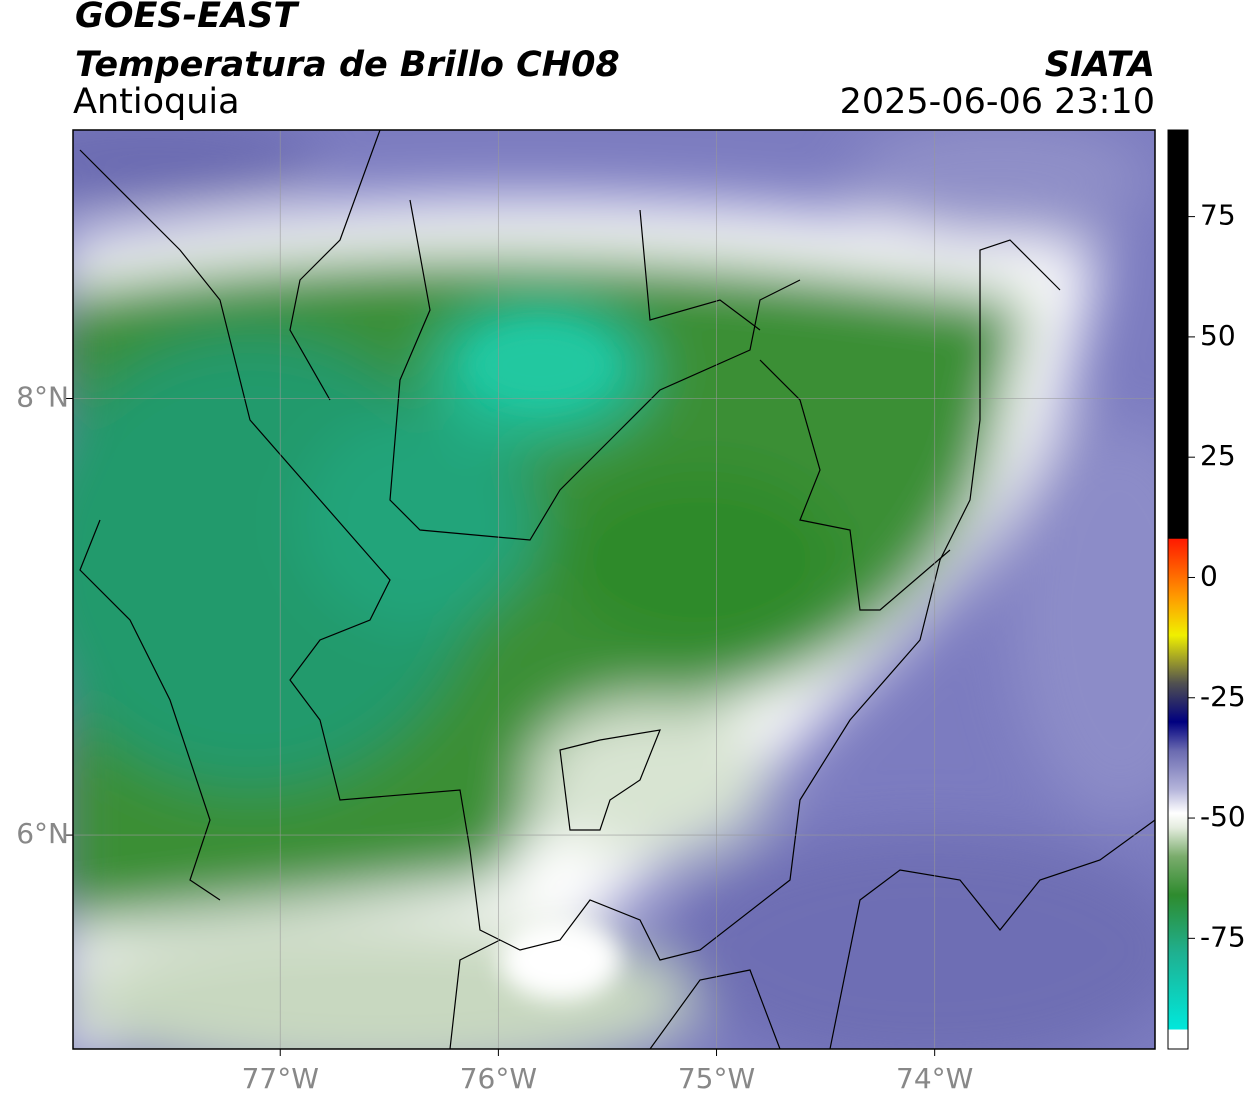  What do you see at coordinates (1218, 335) in the screenshot?
I see `colorbar-tick-label: 50` at bounding box center [1218, 335].